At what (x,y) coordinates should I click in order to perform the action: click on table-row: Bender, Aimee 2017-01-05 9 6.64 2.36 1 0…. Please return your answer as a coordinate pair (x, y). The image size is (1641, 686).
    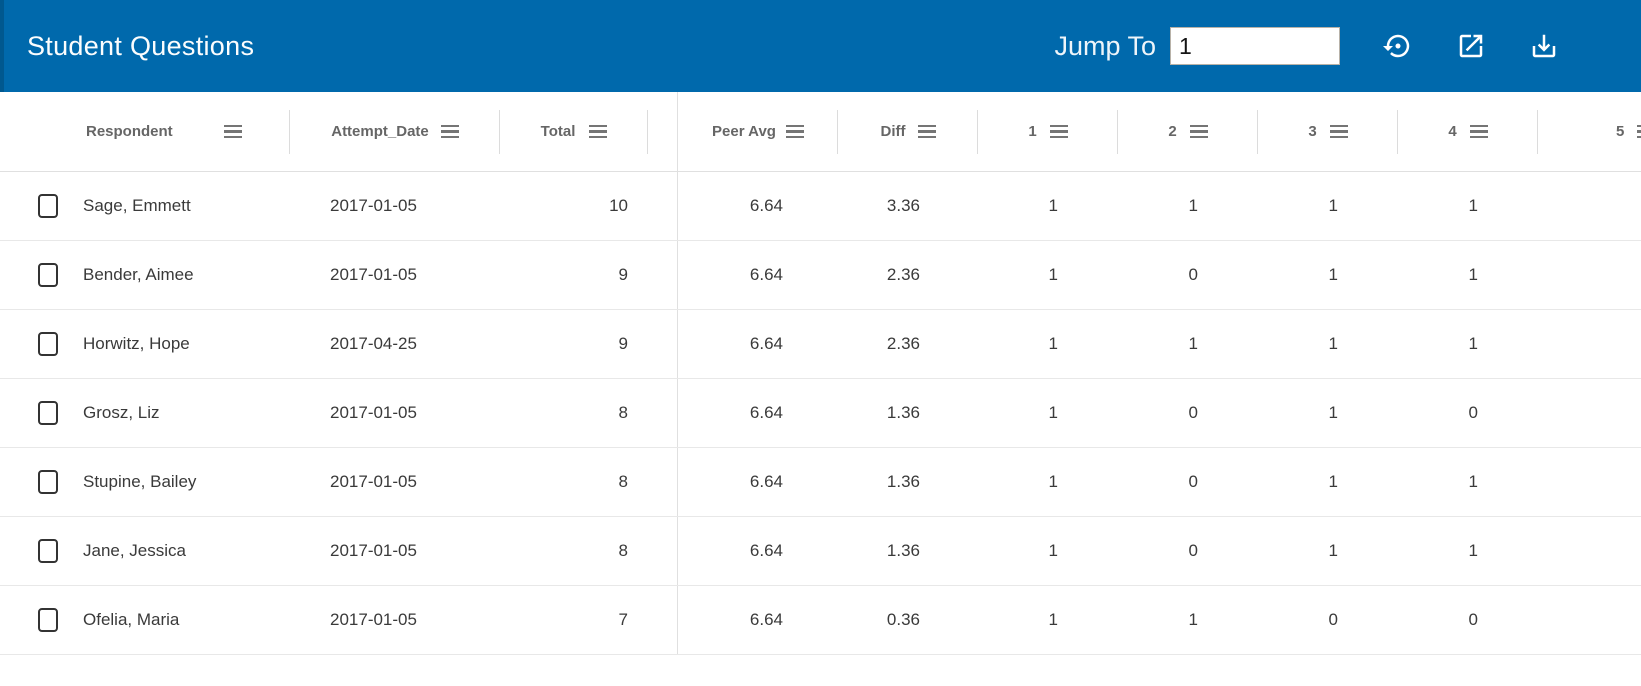
    Looking at the image, I should click on (820, 275).